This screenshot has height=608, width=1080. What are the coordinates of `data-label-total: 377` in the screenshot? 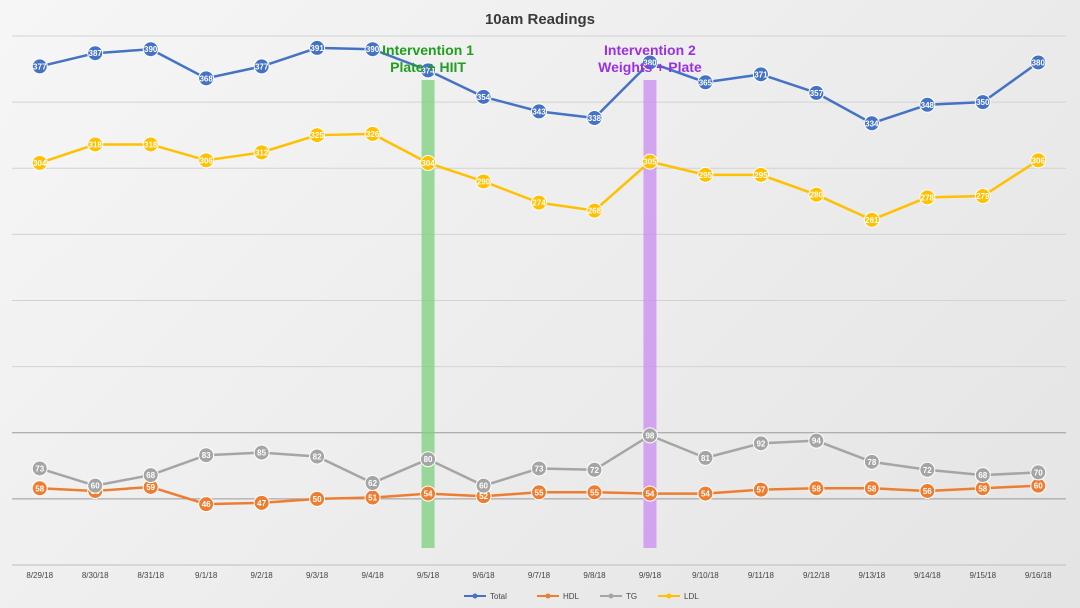 It's located at (262, 66).